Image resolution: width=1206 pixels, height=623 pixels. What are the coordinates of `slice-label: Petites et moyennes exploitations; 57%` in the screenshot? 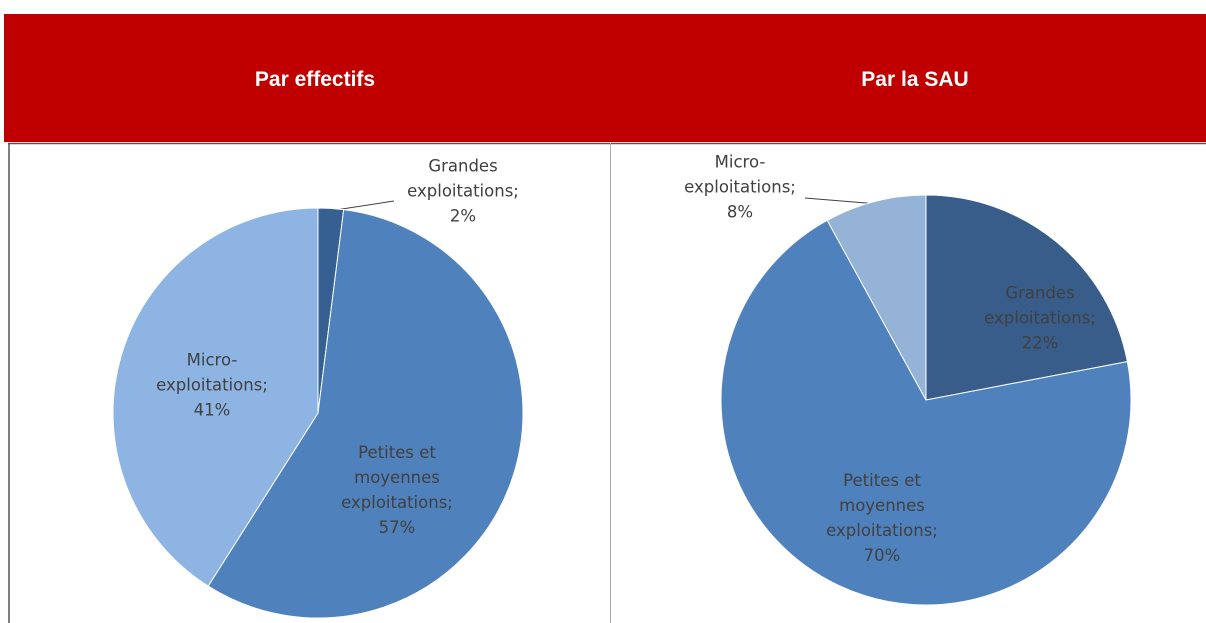 It's located at (397, 490).